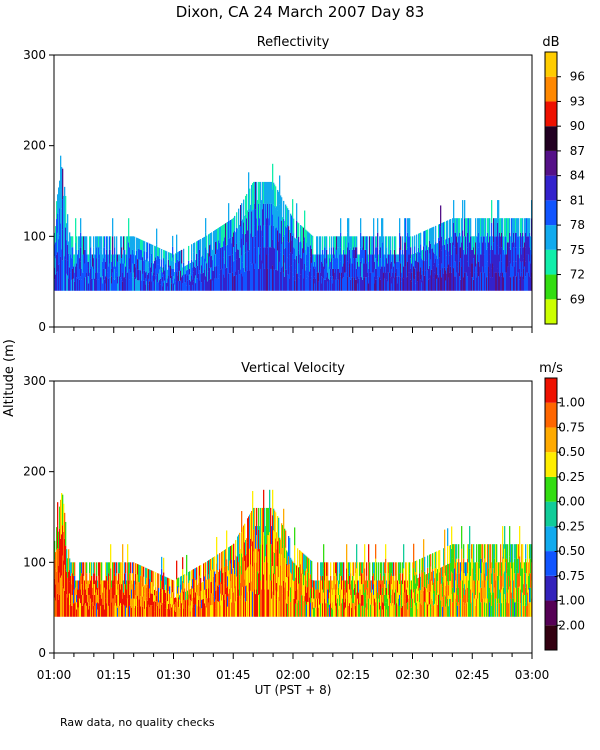 The width and height of the screenshot is (600, 750). What do you see at coordinates (569, 625) in the screenshot?
I see `colorbar-label: -2.00` at bounding box center [569, 625].